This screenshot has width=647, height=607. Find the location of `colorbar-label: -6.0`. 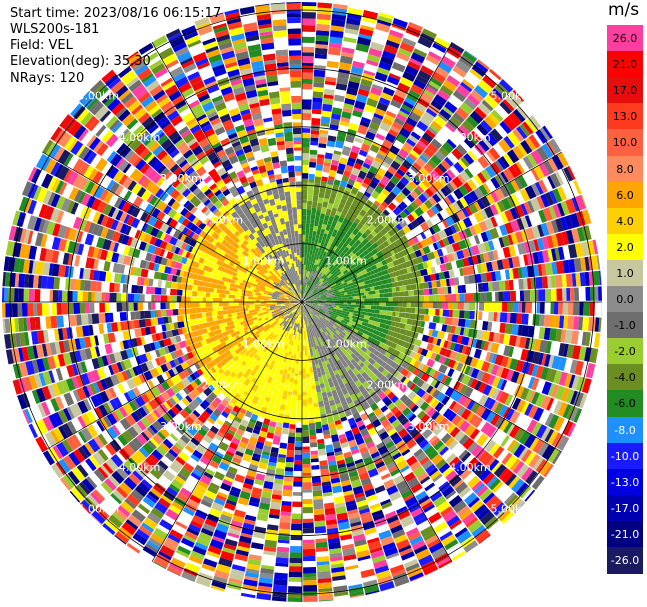

colorbar-label: -6.0 is located at coordinates (625, 404).